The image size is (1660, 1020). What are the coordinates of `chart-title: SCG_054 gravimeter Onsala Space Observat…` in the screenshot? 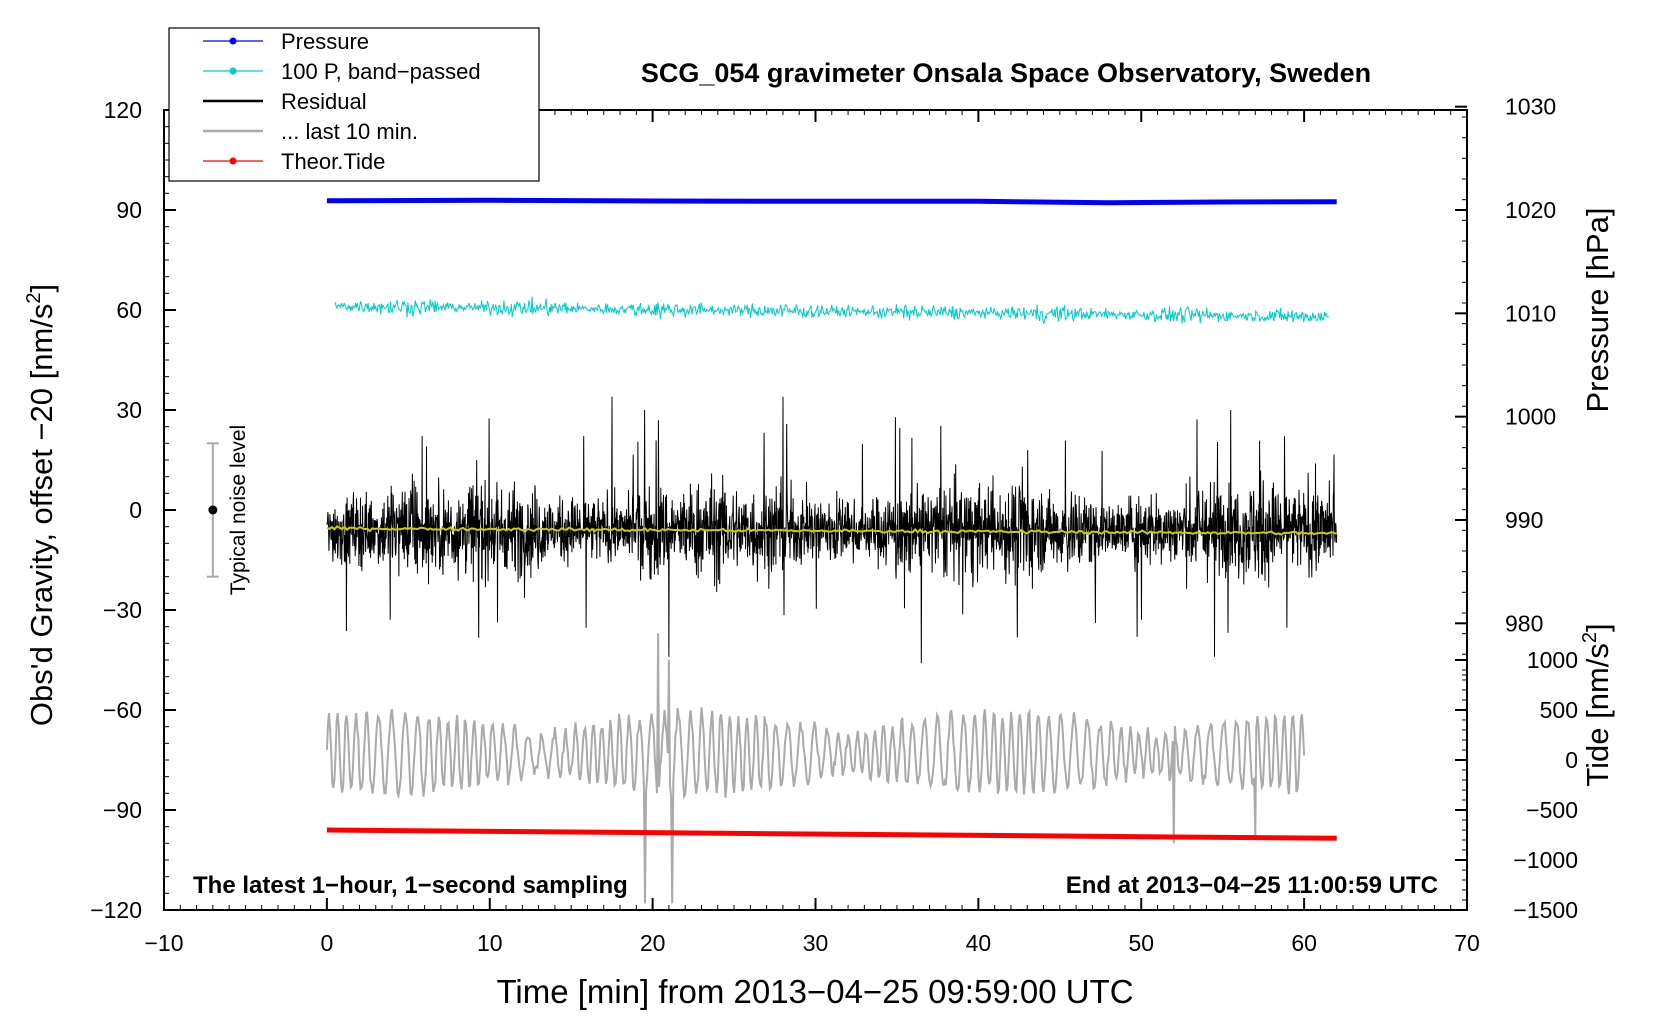 It's located at (1006, 73).